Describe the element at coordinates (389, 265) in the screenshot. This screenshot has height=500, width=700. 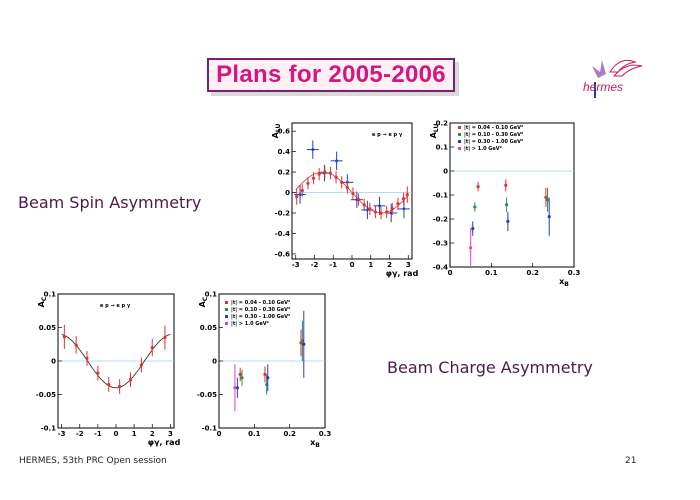
I see `x-tick-label: 2` at that location.